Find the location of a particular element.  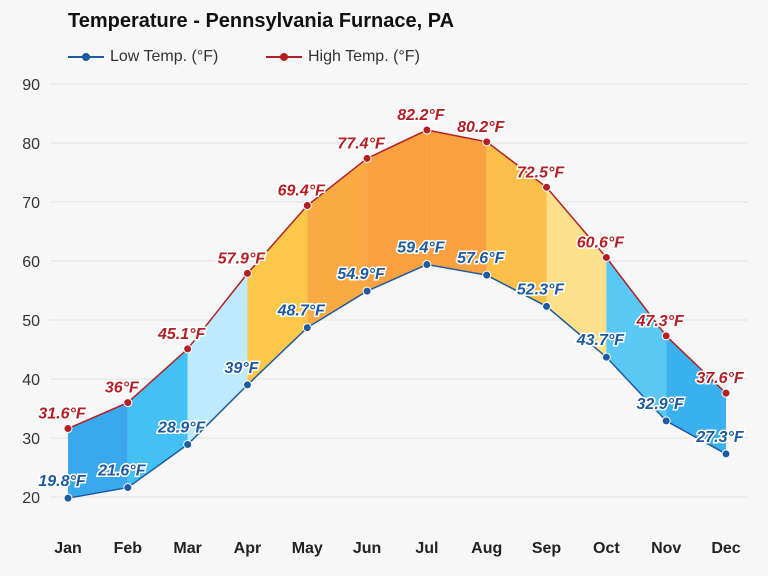

high-data-label: 45.1°F is located at coordinates (182, 334).